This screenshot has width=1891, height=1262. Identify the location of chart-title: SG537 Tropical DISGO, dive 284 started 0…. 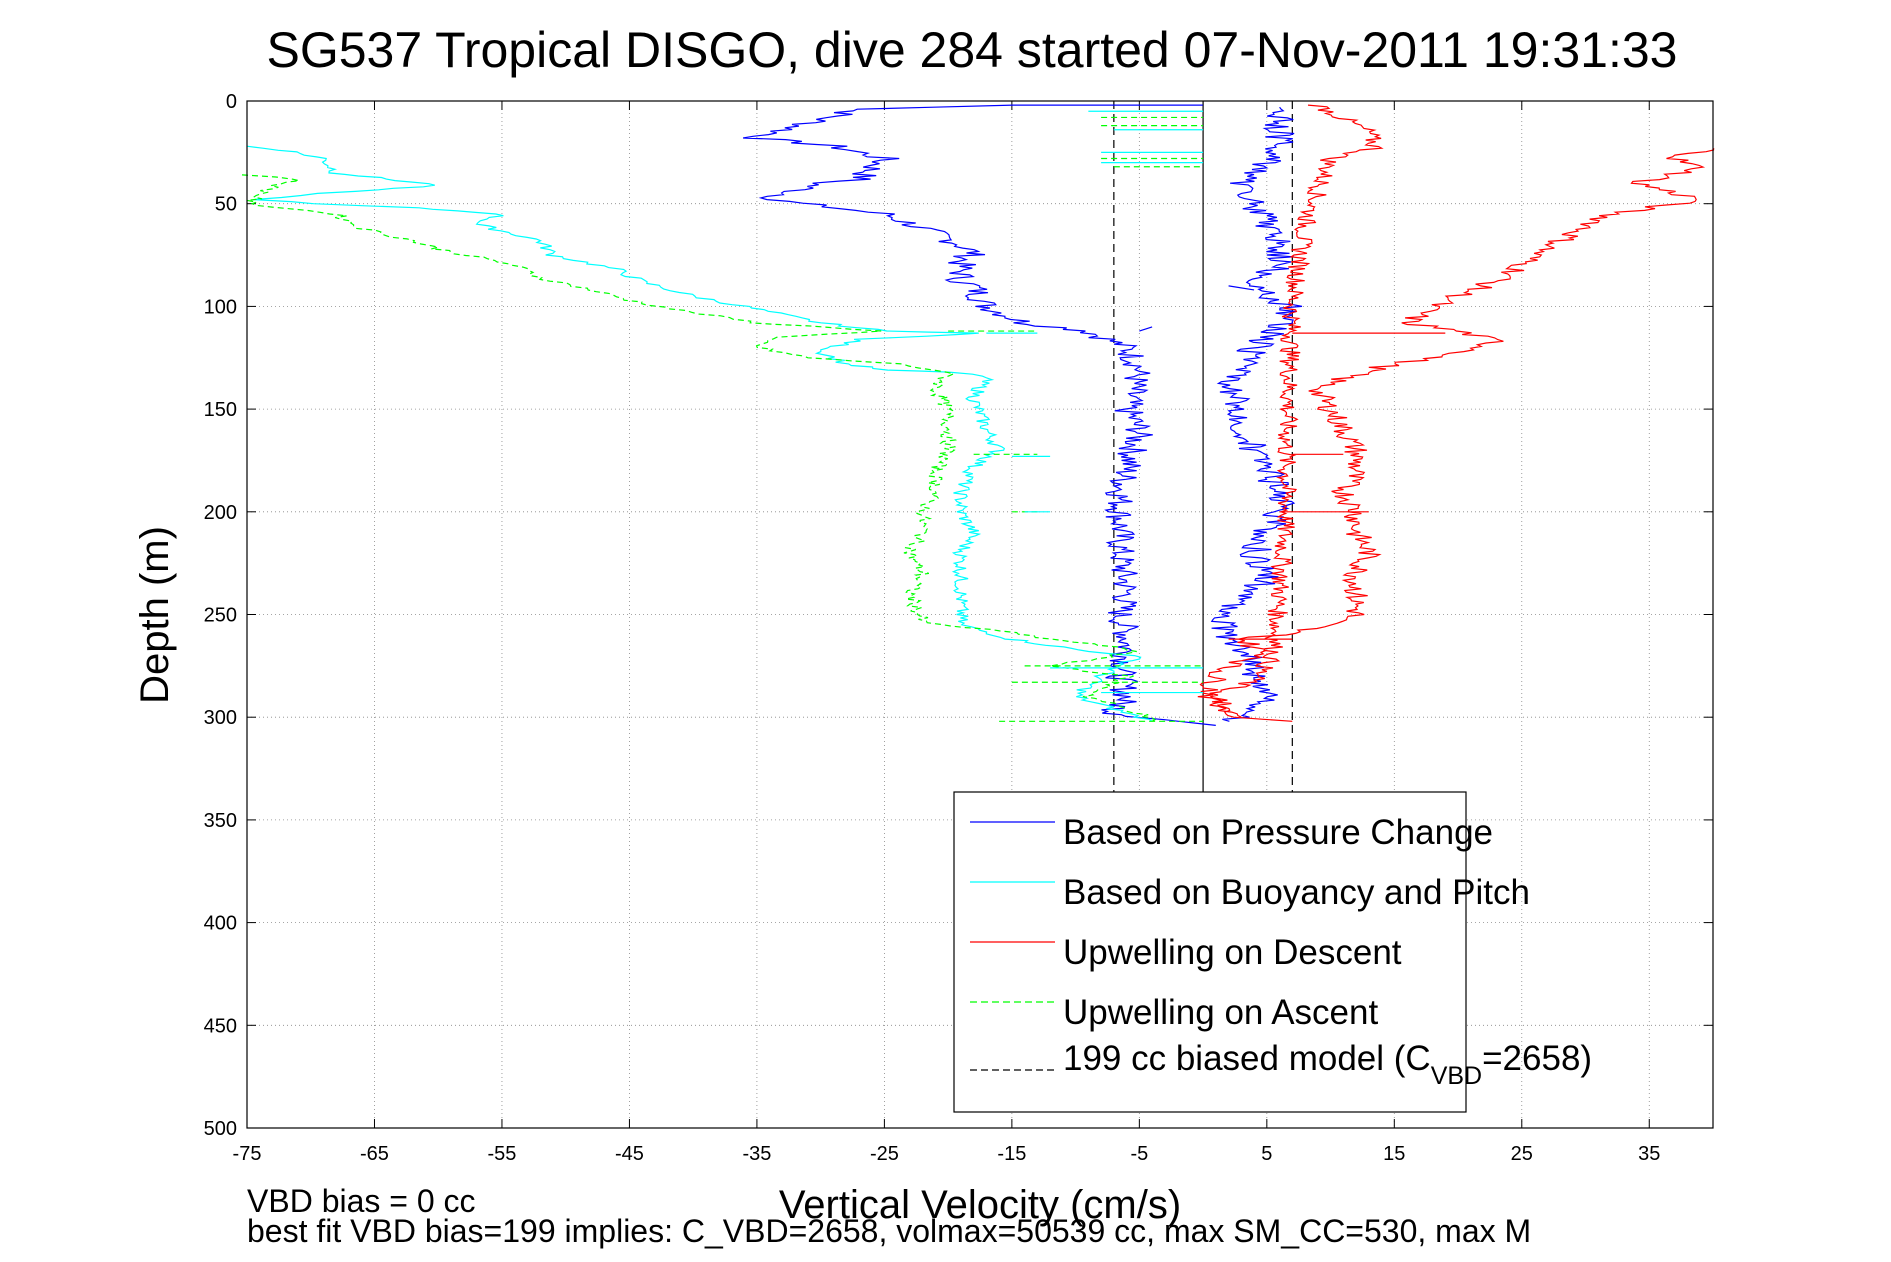
(972, 50).